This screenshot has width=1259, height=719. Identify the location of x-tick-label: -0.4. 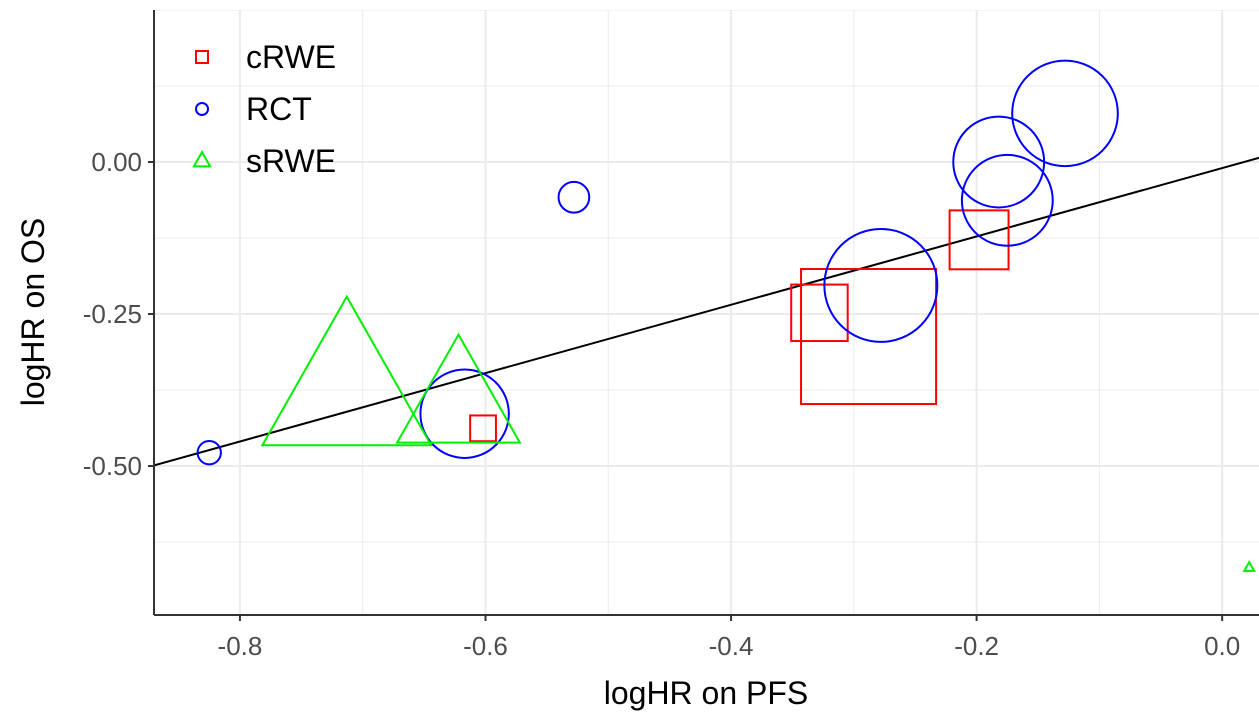
(731, 646).